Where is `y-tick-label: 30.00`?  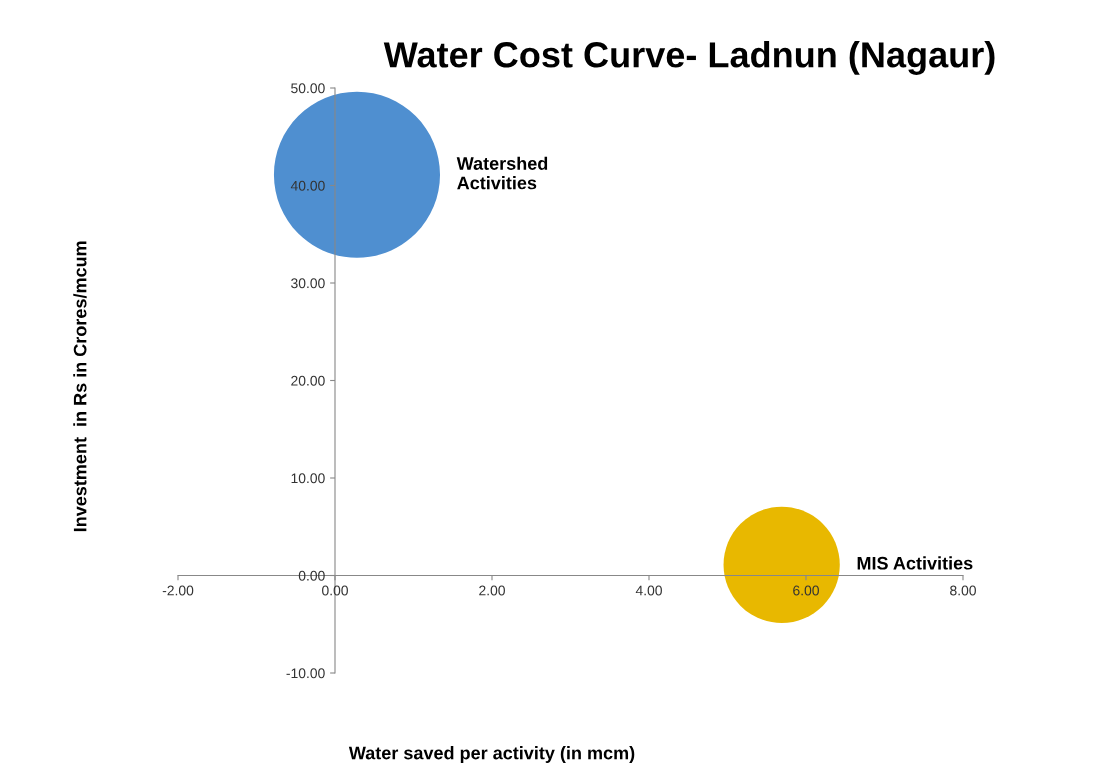
y-tick-label: 30.00 is located at coordinates (308, 283).